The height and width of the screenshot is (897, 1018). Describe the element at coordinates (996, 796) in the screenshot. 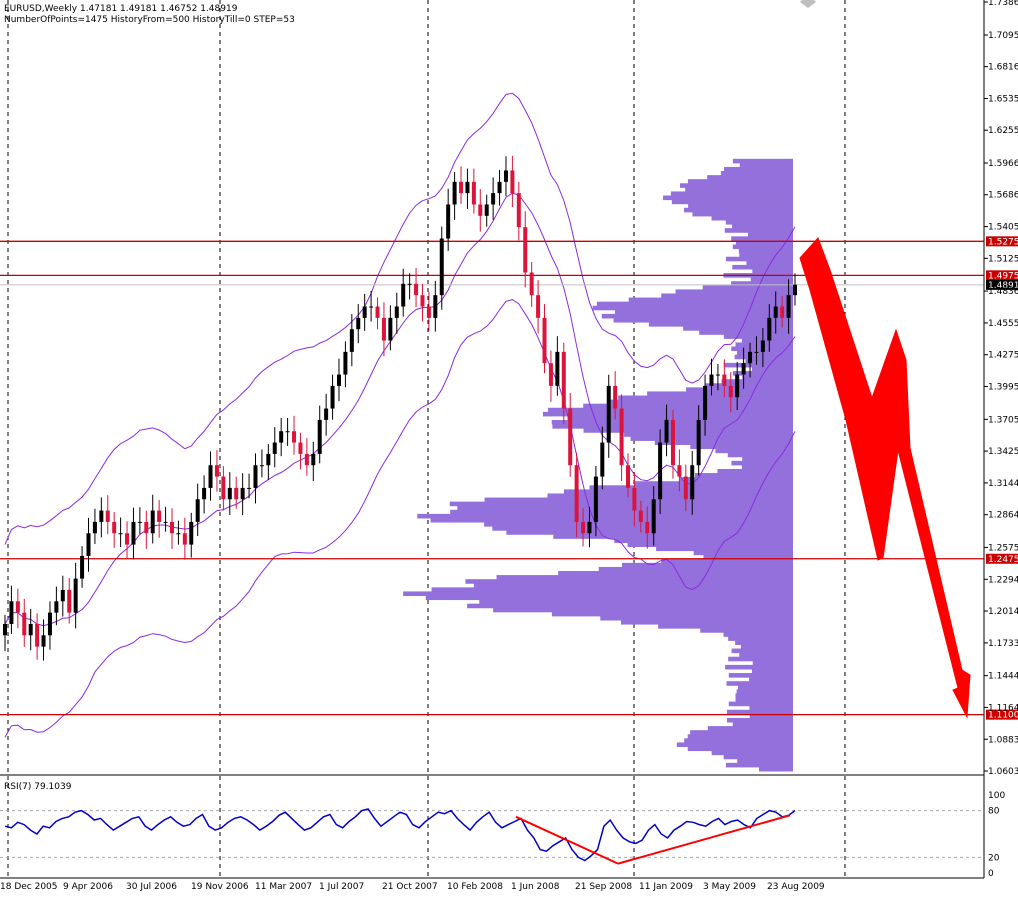

I see `rsi-tick-label: 100` at that location.